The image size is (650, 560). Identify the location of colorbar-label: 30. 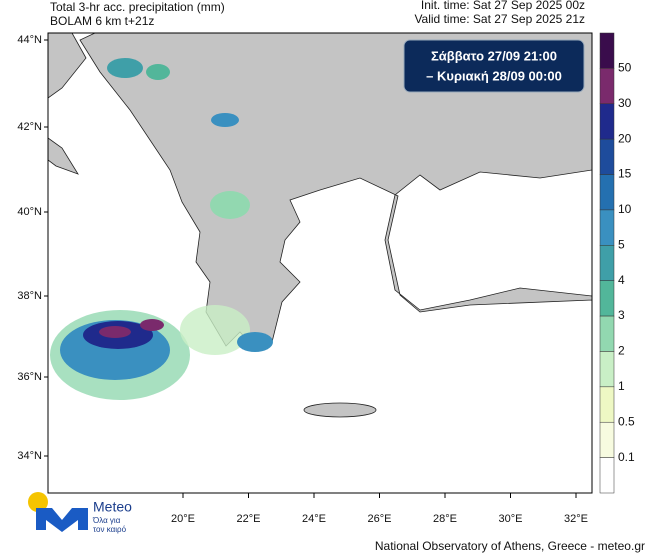
(625, 103).